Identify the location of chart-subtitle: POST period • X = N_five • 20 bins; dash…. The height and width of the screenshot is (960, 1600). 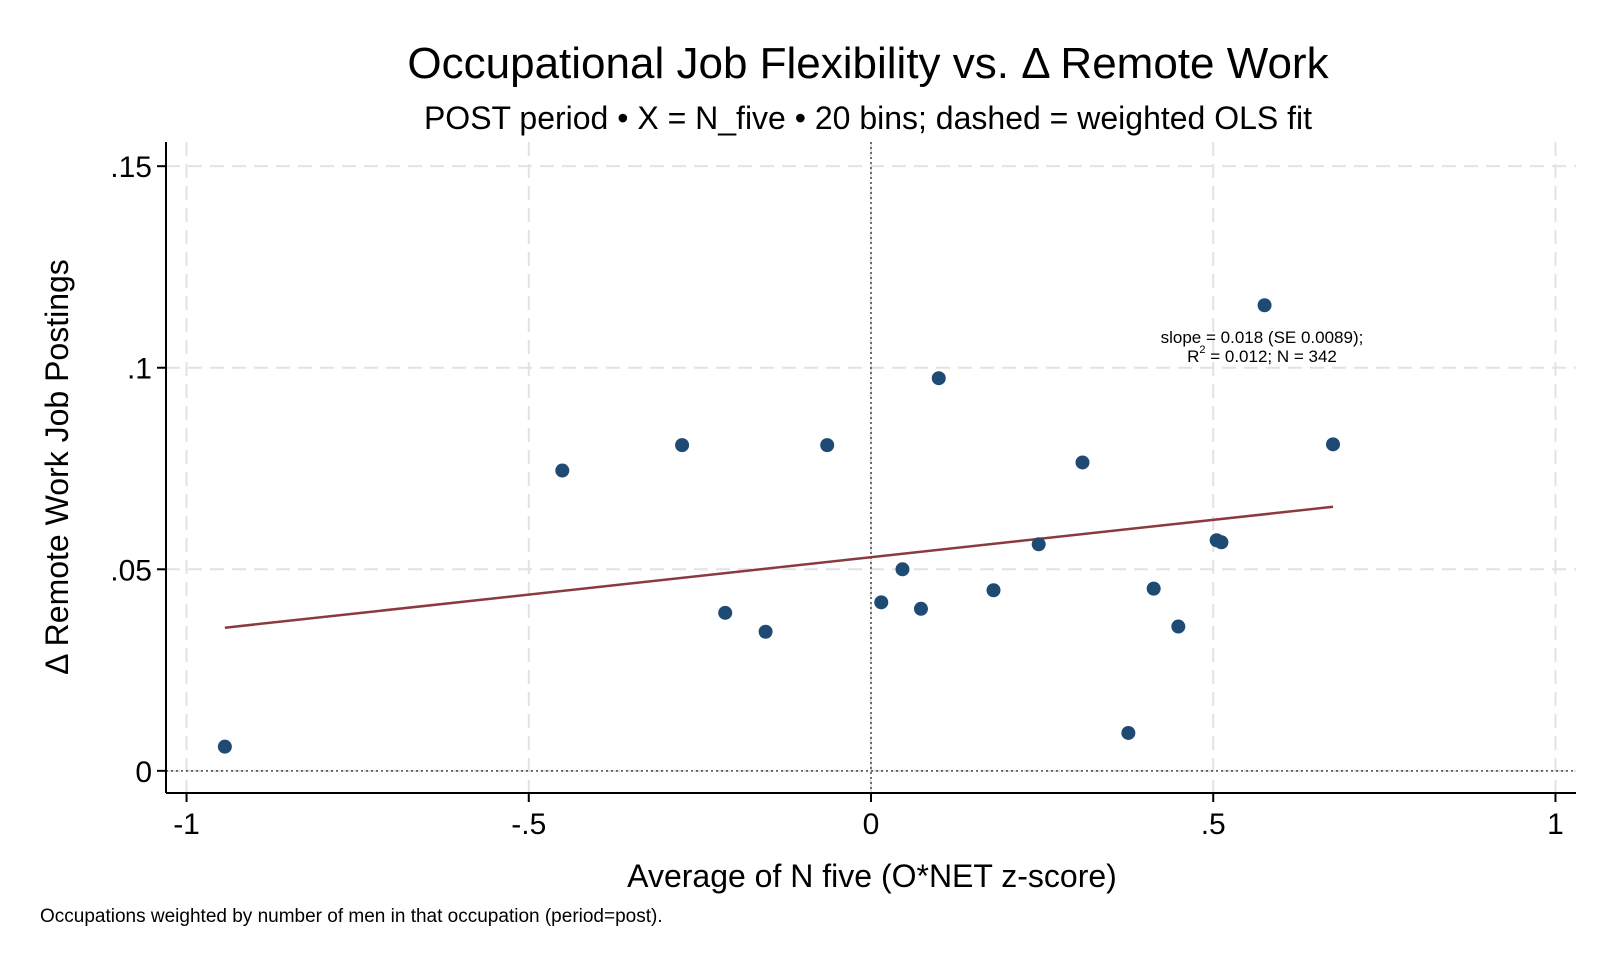
(868, 118).